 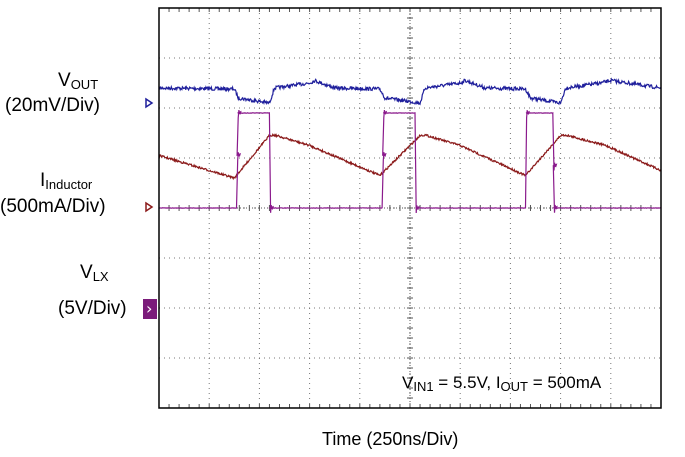 I want to click on vin-sub: IN1, so click(x=423, y=386).